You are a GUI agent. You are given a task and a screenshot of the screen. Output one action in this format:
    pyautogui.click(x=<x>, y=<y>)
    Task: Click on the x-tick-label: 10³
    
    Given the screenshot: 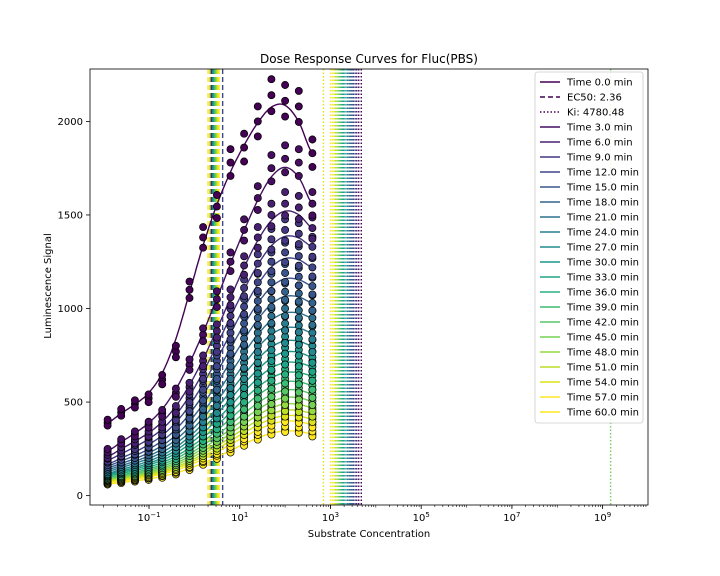 What is the action you would take?
    pyautogui.click(x=330, y=517)
    